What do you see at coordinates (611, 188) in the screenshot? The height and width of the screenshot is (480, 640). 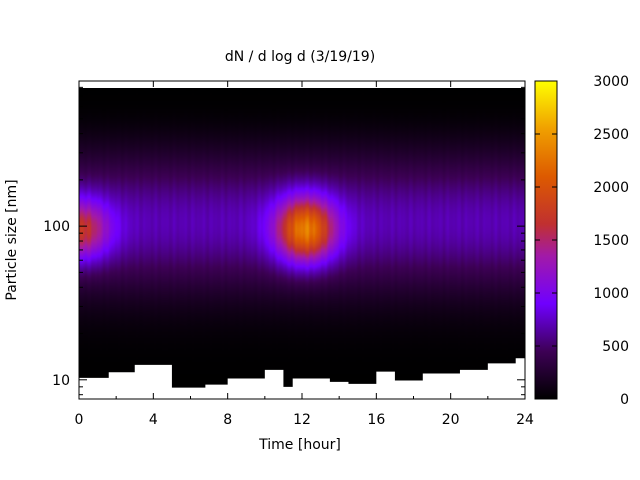 I see `colorbar-tick-label: 2000` at bounding box center [611, 188].